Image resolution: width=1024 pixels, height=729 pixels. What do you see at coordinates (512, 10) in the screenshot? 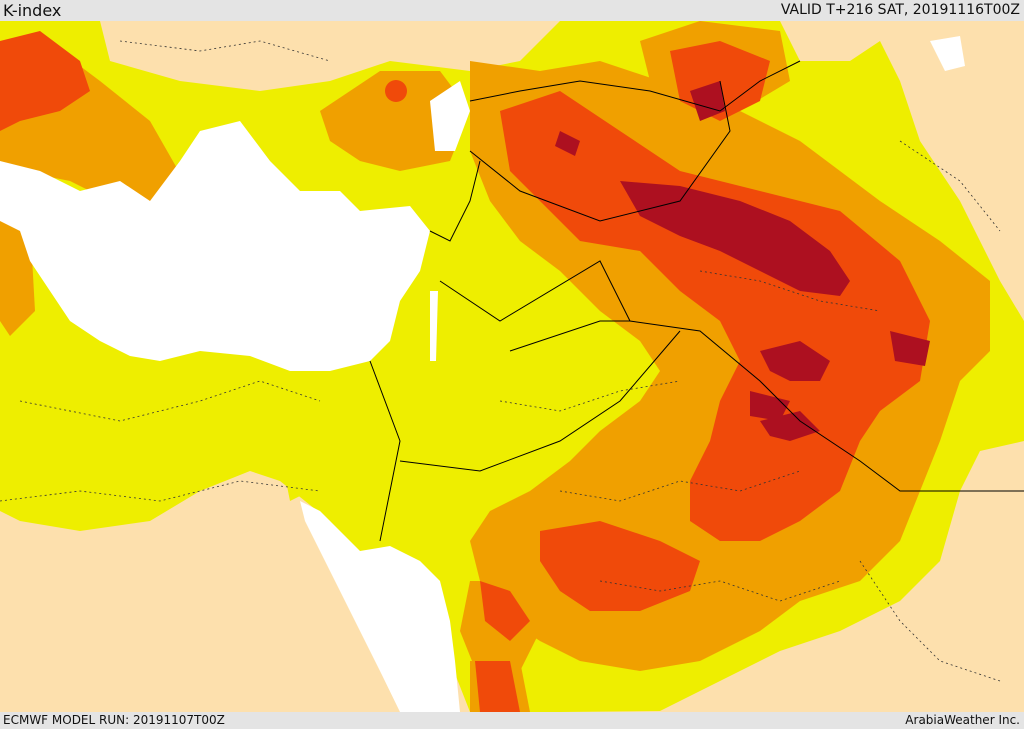
I see `header-bar: K-index VALID T+216 SAT, 20191116T00Z` at bounding box center [512, 10].